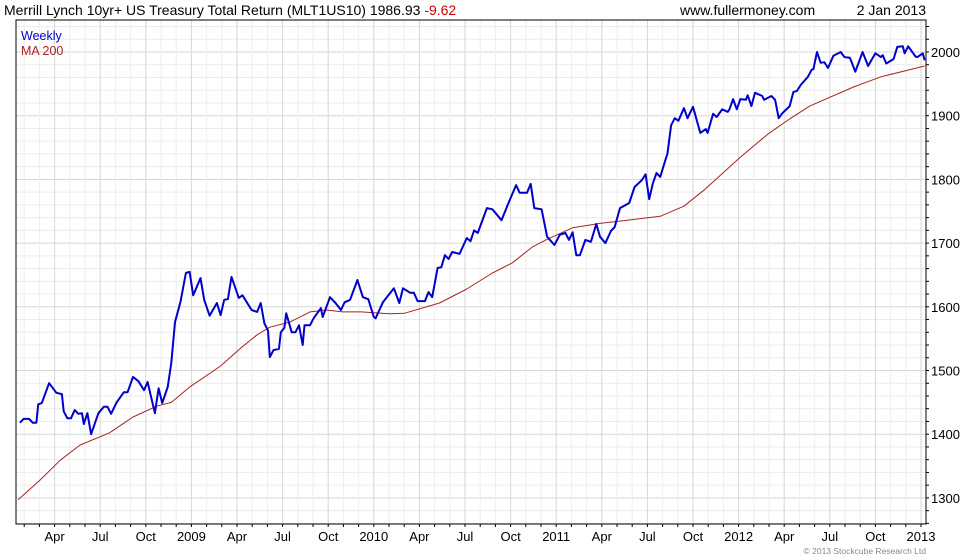 Image resolution: width=980 pixels, height=560 pixels. I want to click on y-tick-label: 1700, so click(945, 243).